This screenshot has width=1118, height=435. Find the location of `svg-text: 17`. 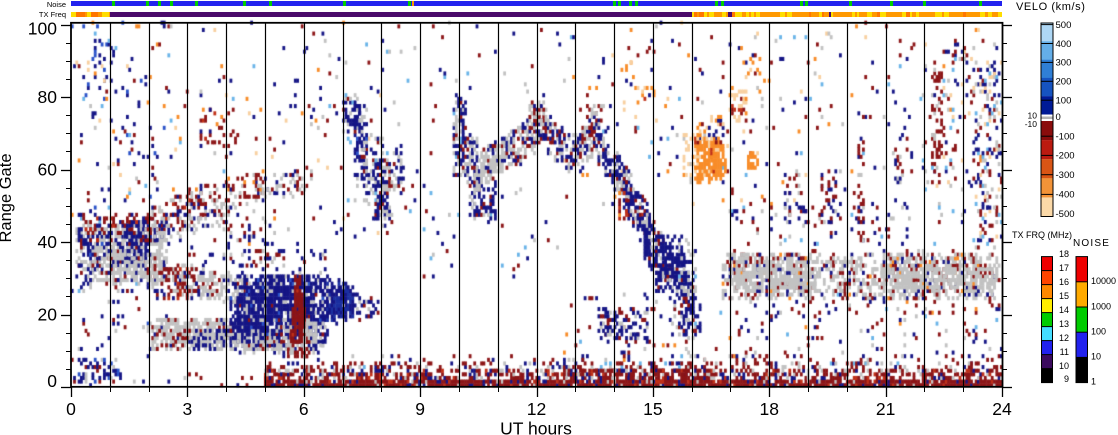

svg-text: 17 is located at coordinates (1064, 268).